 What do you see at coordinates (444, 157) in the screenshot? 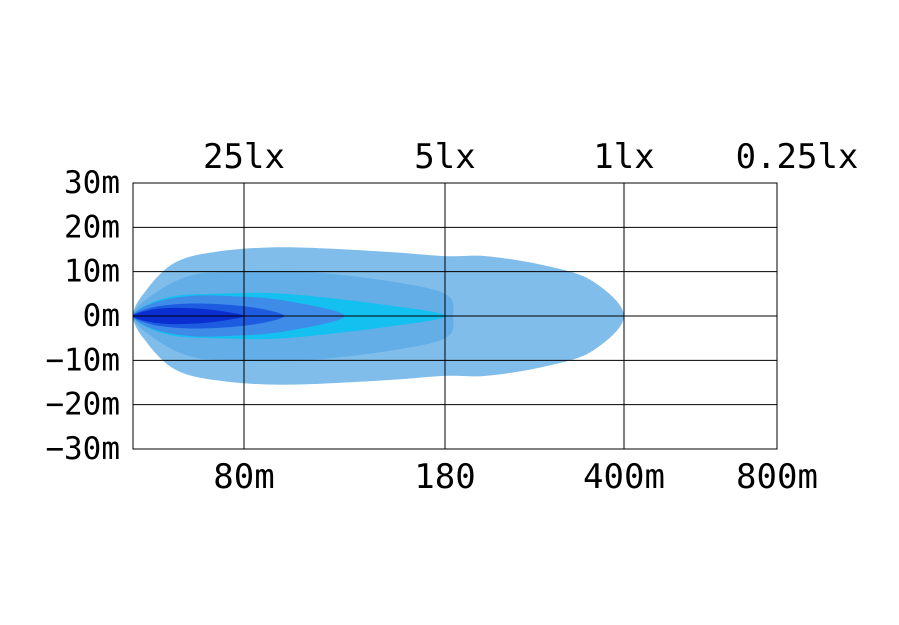
I see `lux-label: 5lx` at bounding box center [444, 157].